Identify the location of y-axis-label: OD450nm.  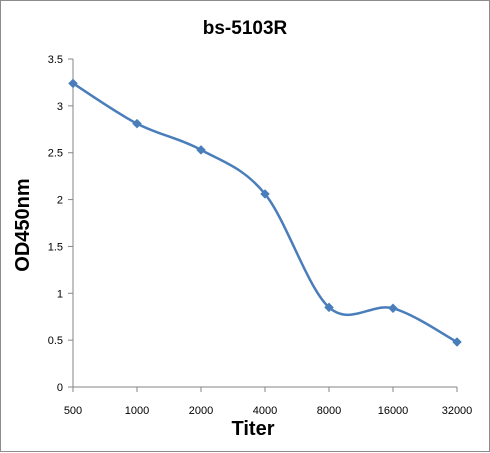
(23, 224).